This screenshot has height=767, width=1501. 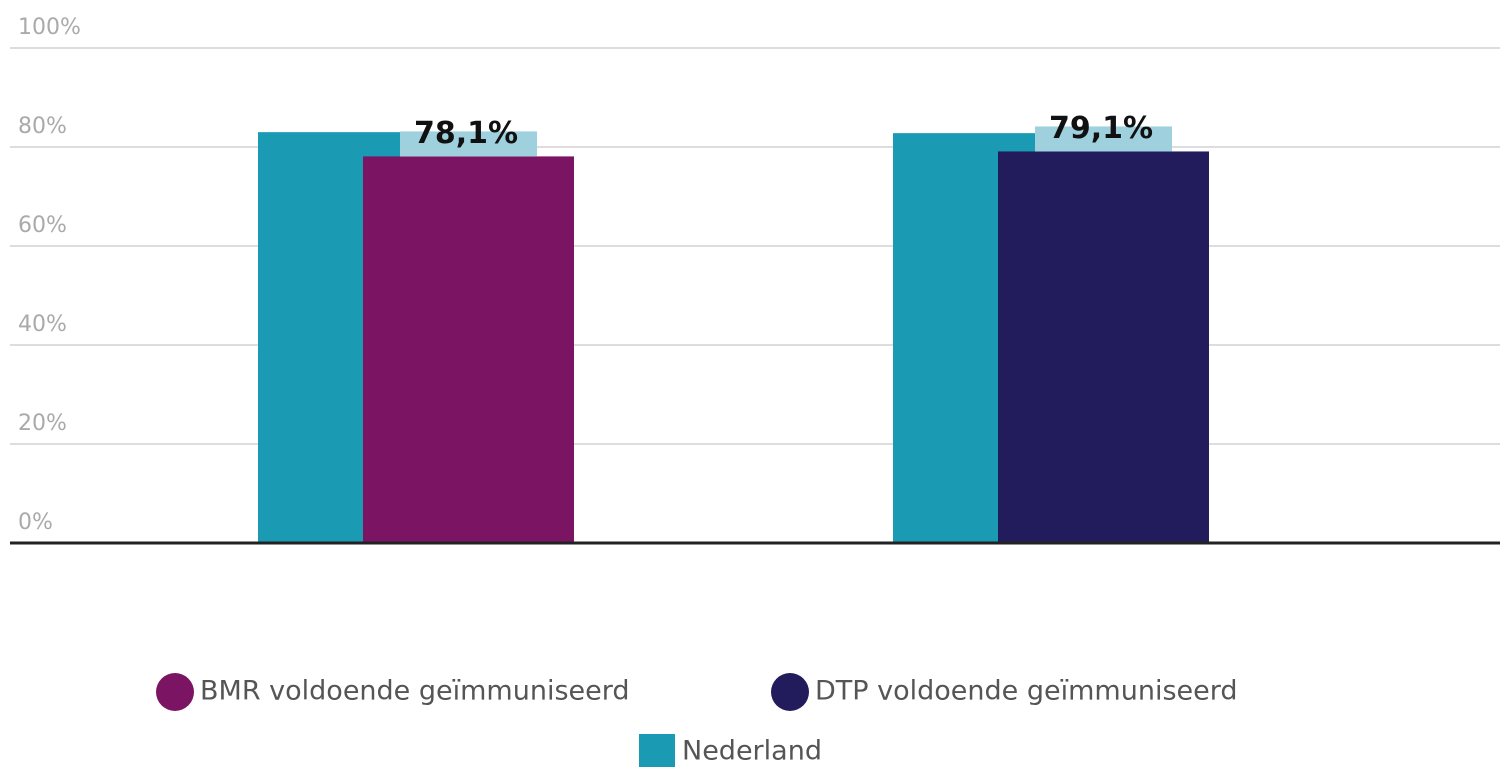 What do you see at coordinates (42, 324) in the screenshot?
I see `y-tick-label: 40%` at bounding box center [42, 324].